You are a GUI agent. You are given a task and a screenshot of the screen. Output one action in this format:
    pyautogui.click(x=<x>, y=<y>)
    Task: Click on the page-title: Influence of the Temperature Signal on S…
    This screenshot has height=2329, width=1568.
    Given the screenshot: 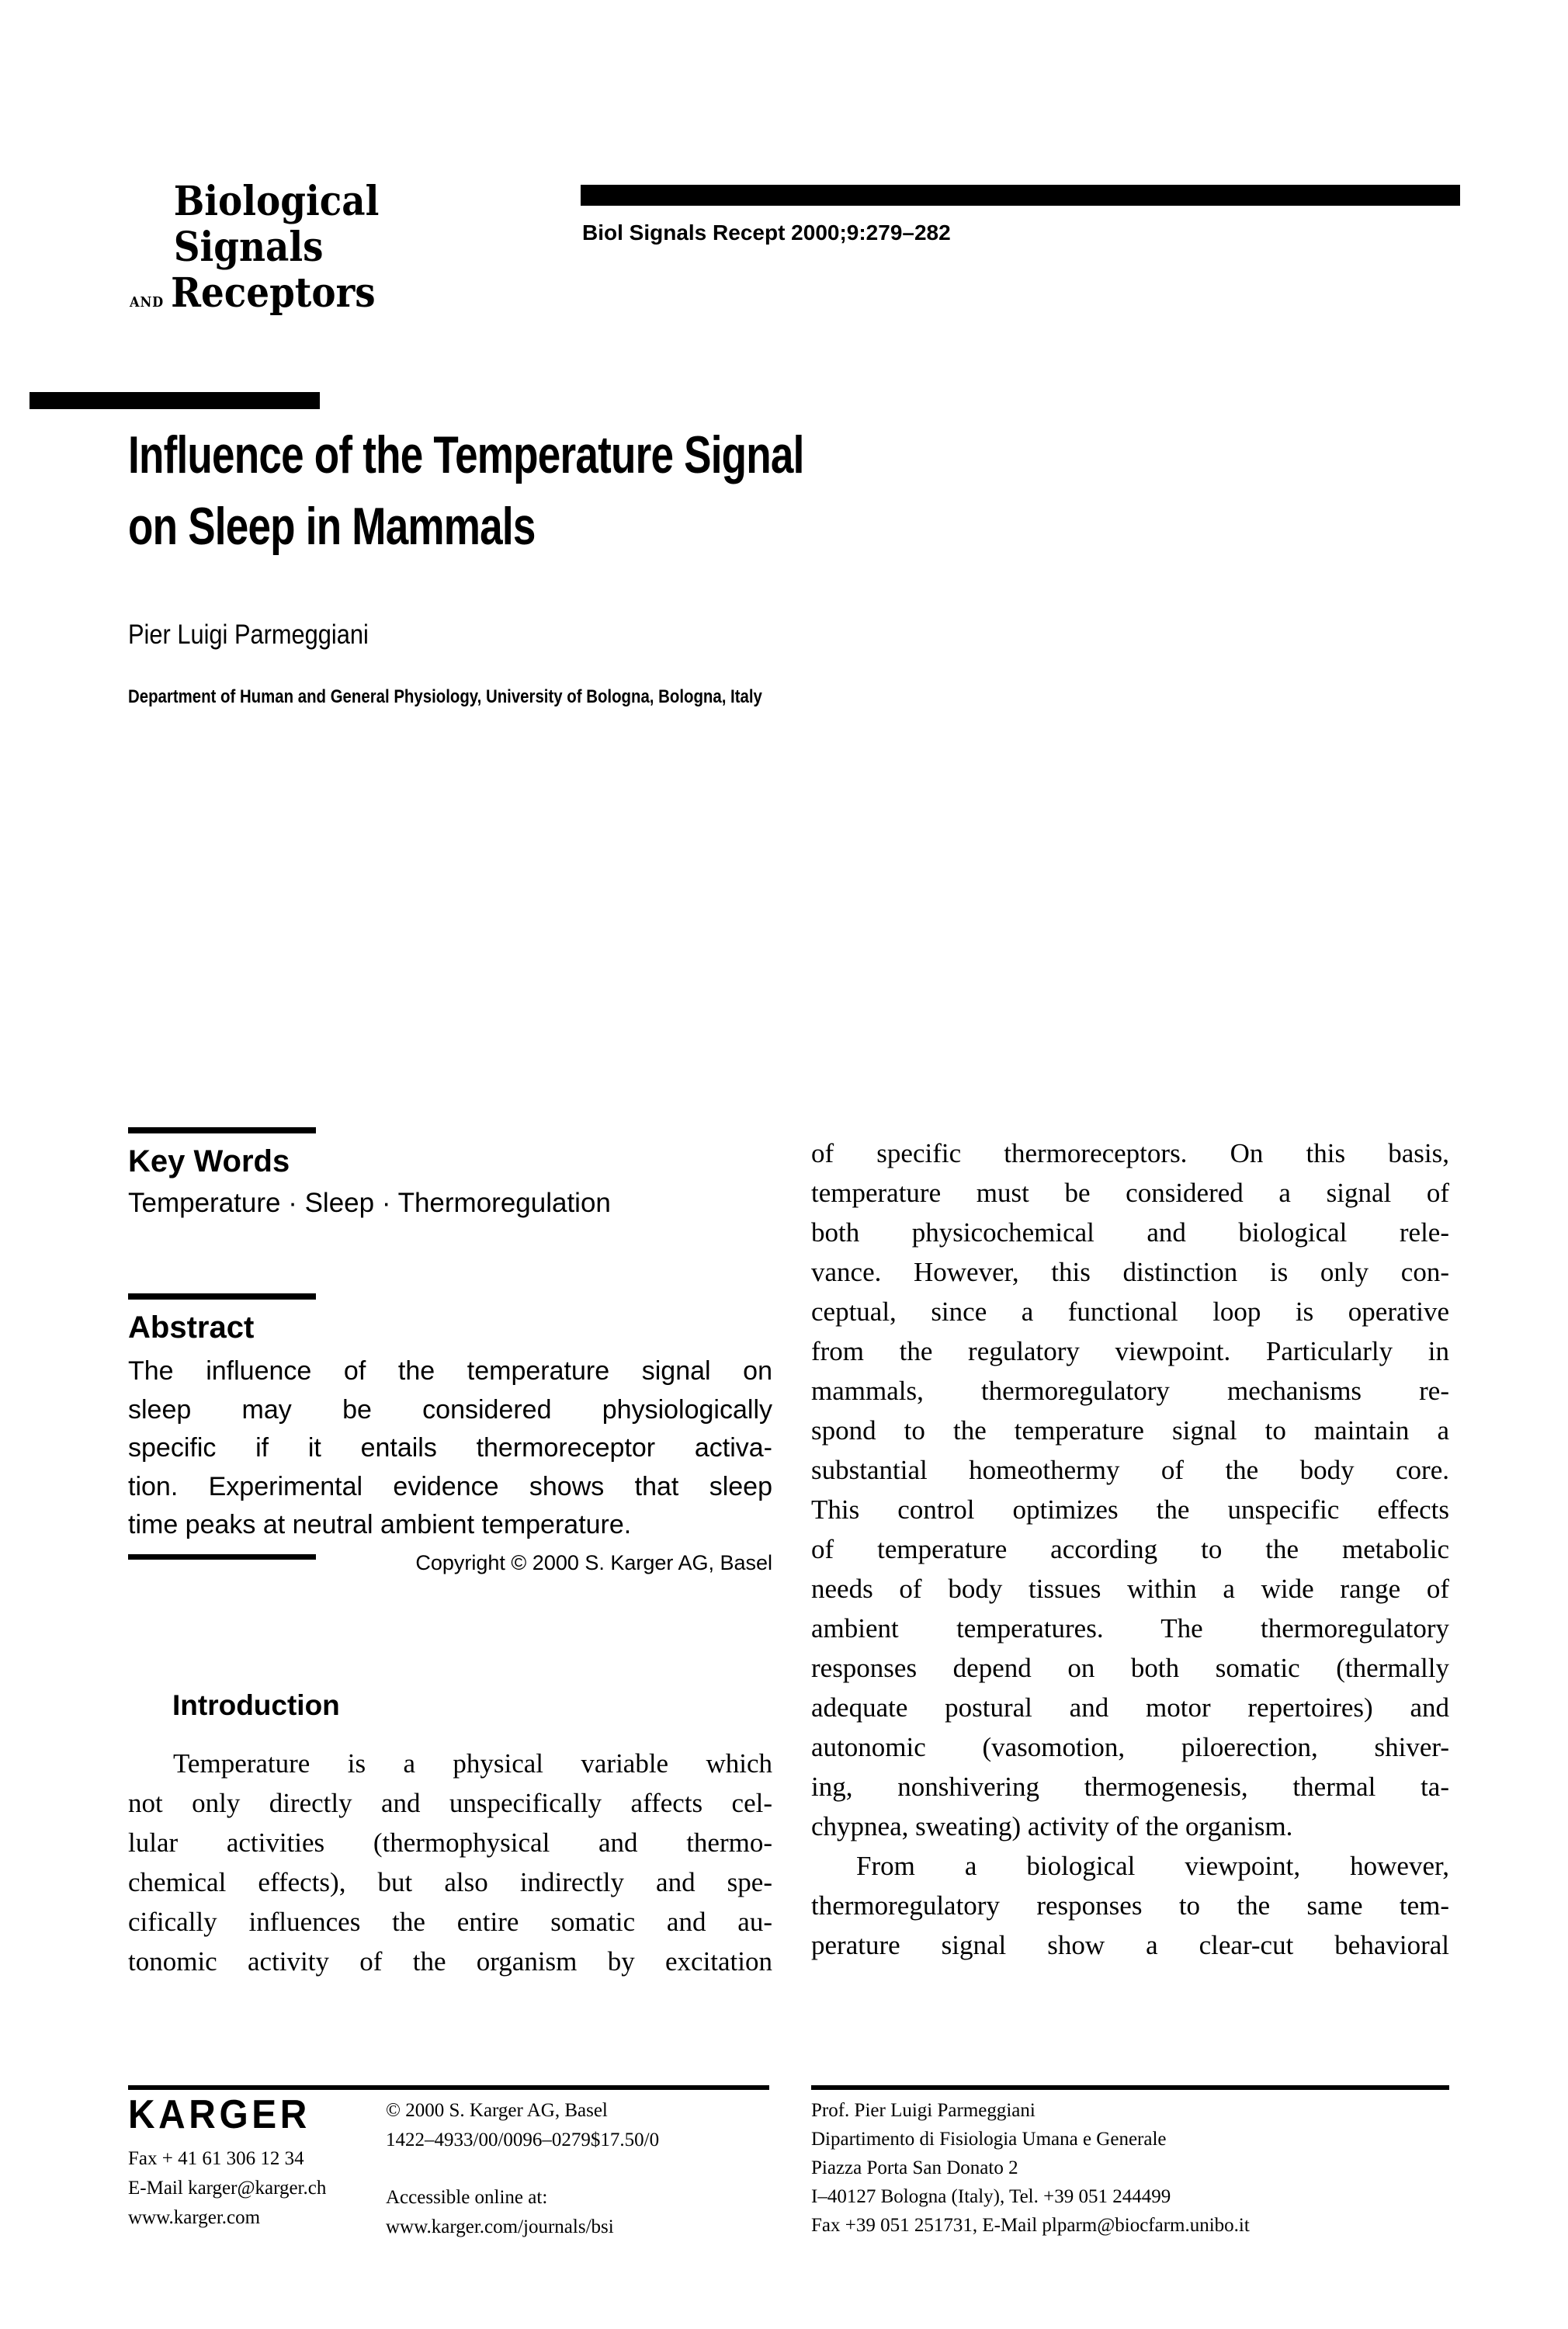 What is the action you would take?
    pyautogui.click(x=466, y=490)
    